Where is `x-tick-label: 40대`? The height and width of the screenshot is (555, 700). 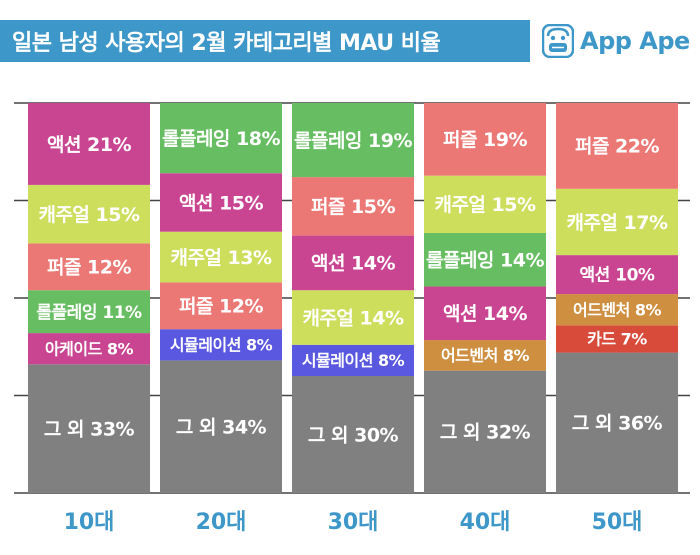 x-tick-label: 40대 is located at coordinates (485, 522).